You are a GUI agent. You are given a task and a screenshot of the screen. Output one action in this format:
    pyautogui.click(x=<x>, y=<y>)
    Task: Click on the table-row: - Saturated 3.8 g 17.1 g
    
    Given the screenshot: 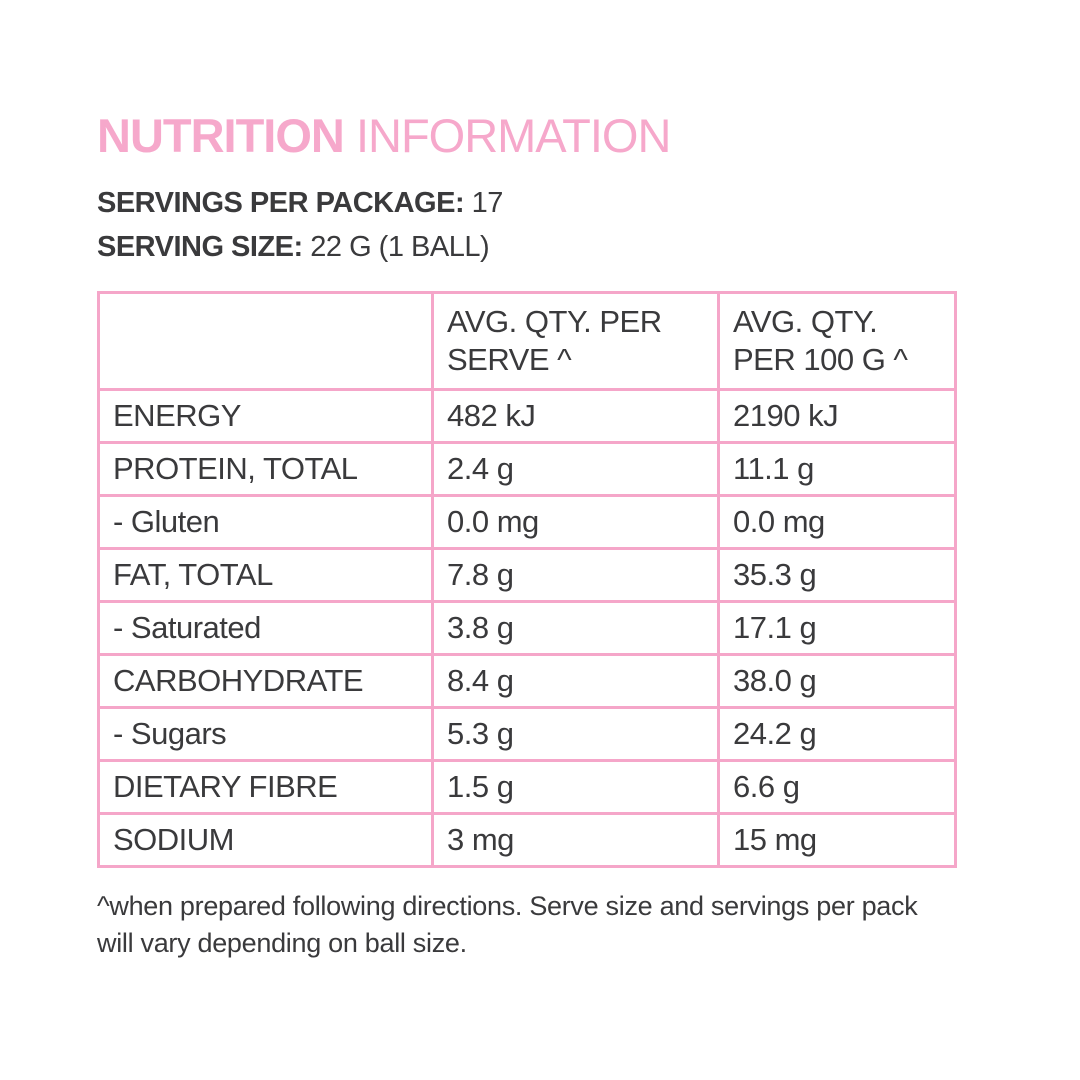 What is the action you would take?
    pyautogui.click(x=527, y=628)
    